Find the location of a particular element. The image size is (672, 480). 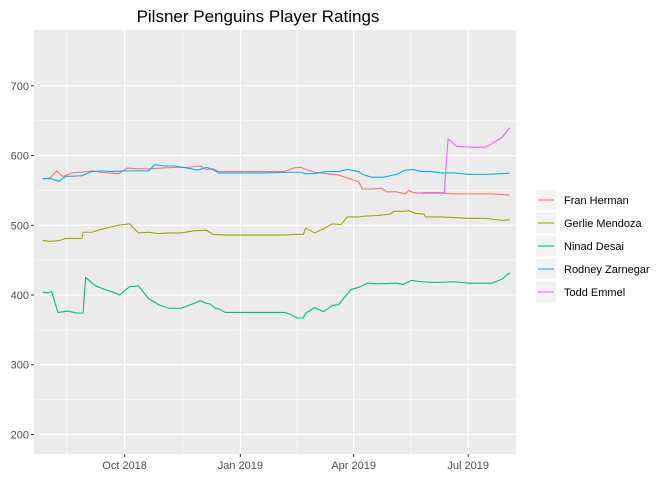

series-line-rodney-zarnegar is located at coordinates (276, 173).